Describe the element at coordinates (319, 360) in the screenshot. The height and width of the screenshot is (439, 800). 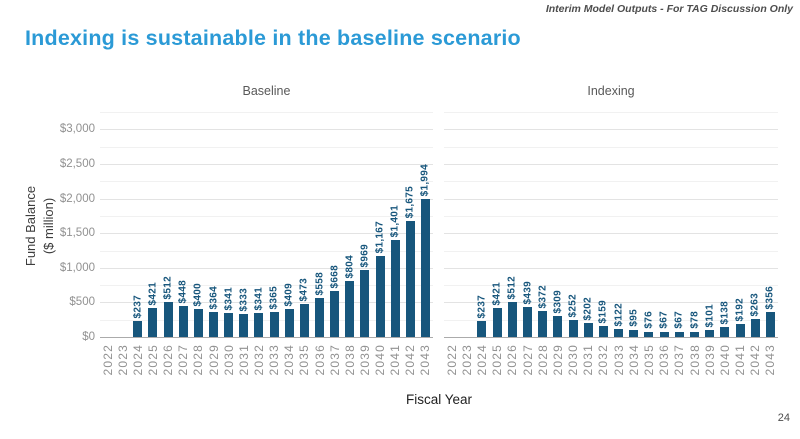
I see `x-tick-label: 2036` at that location.